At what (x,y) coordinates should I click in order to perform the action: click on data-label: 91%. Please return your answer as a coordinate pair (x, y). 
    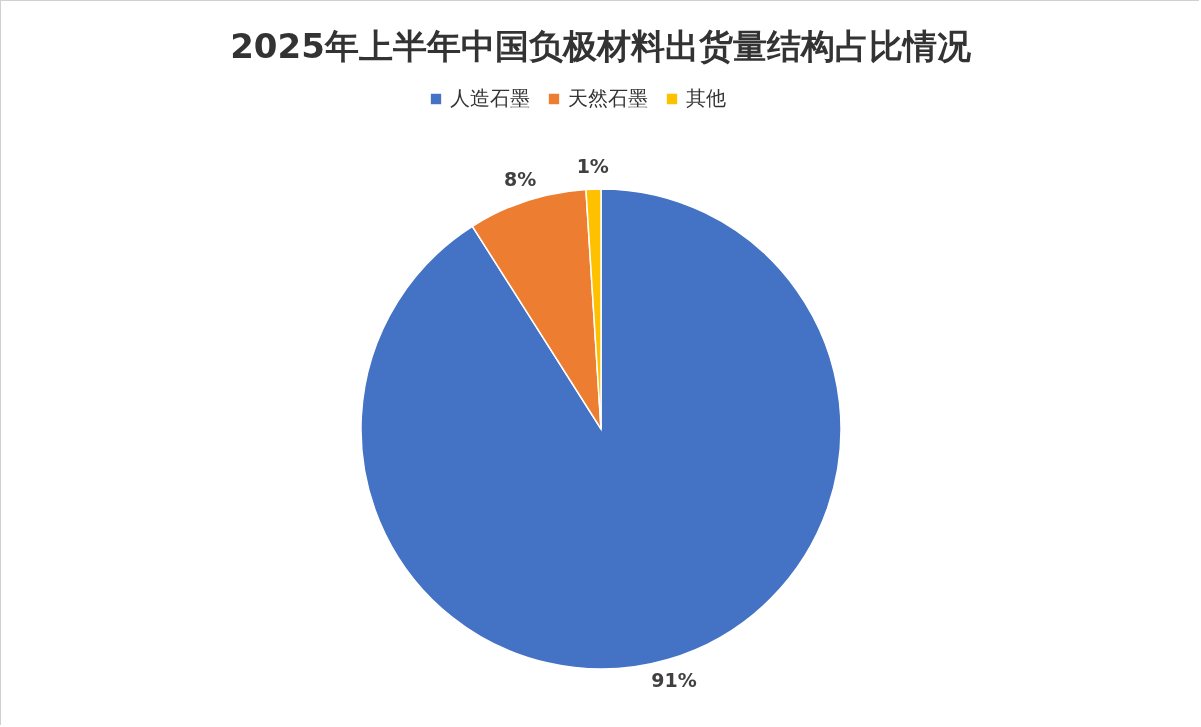
    Looking at the image, I should click on (674, 679).